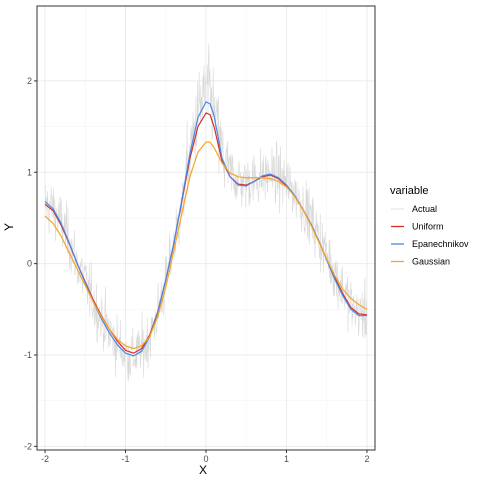 Image resolution: width=480 pixels, height=485 pixels. Describe the element at coordinates (366, 459) in the screenshot. I see `x-tick-label: 2` at that location.